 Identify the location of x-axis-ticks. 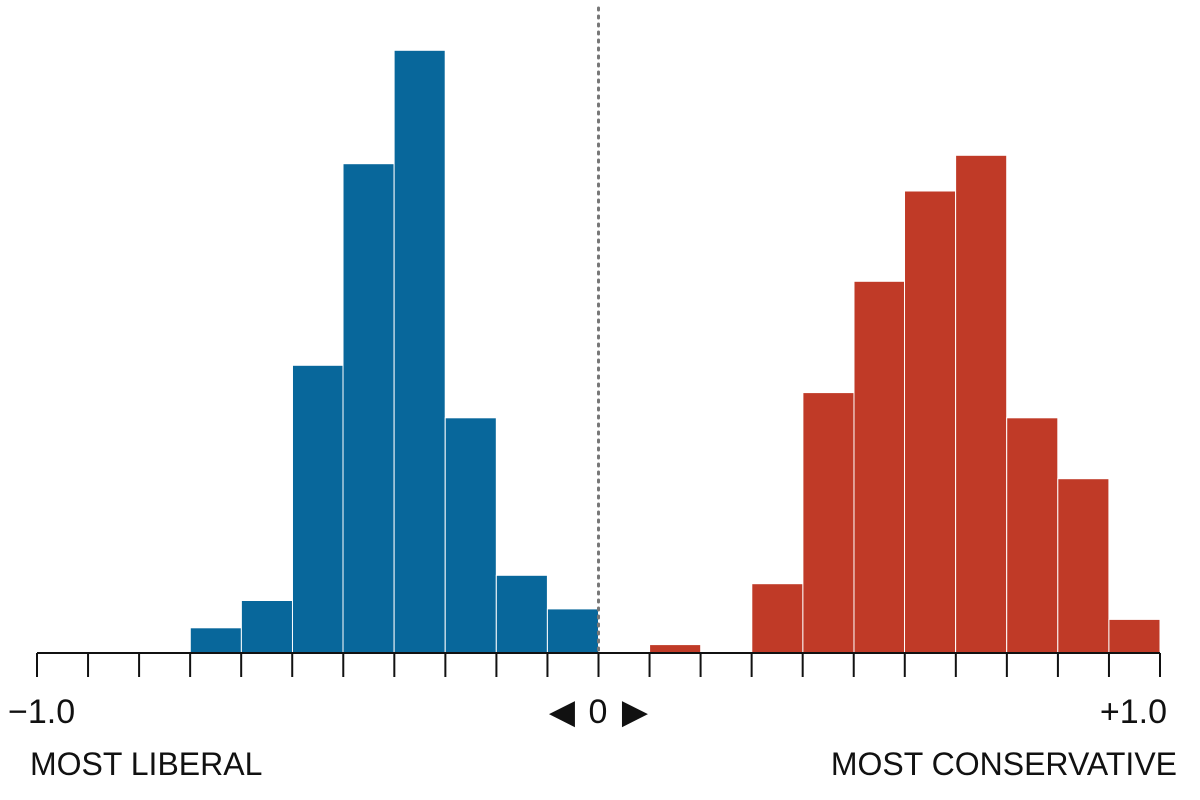
(598, 665).